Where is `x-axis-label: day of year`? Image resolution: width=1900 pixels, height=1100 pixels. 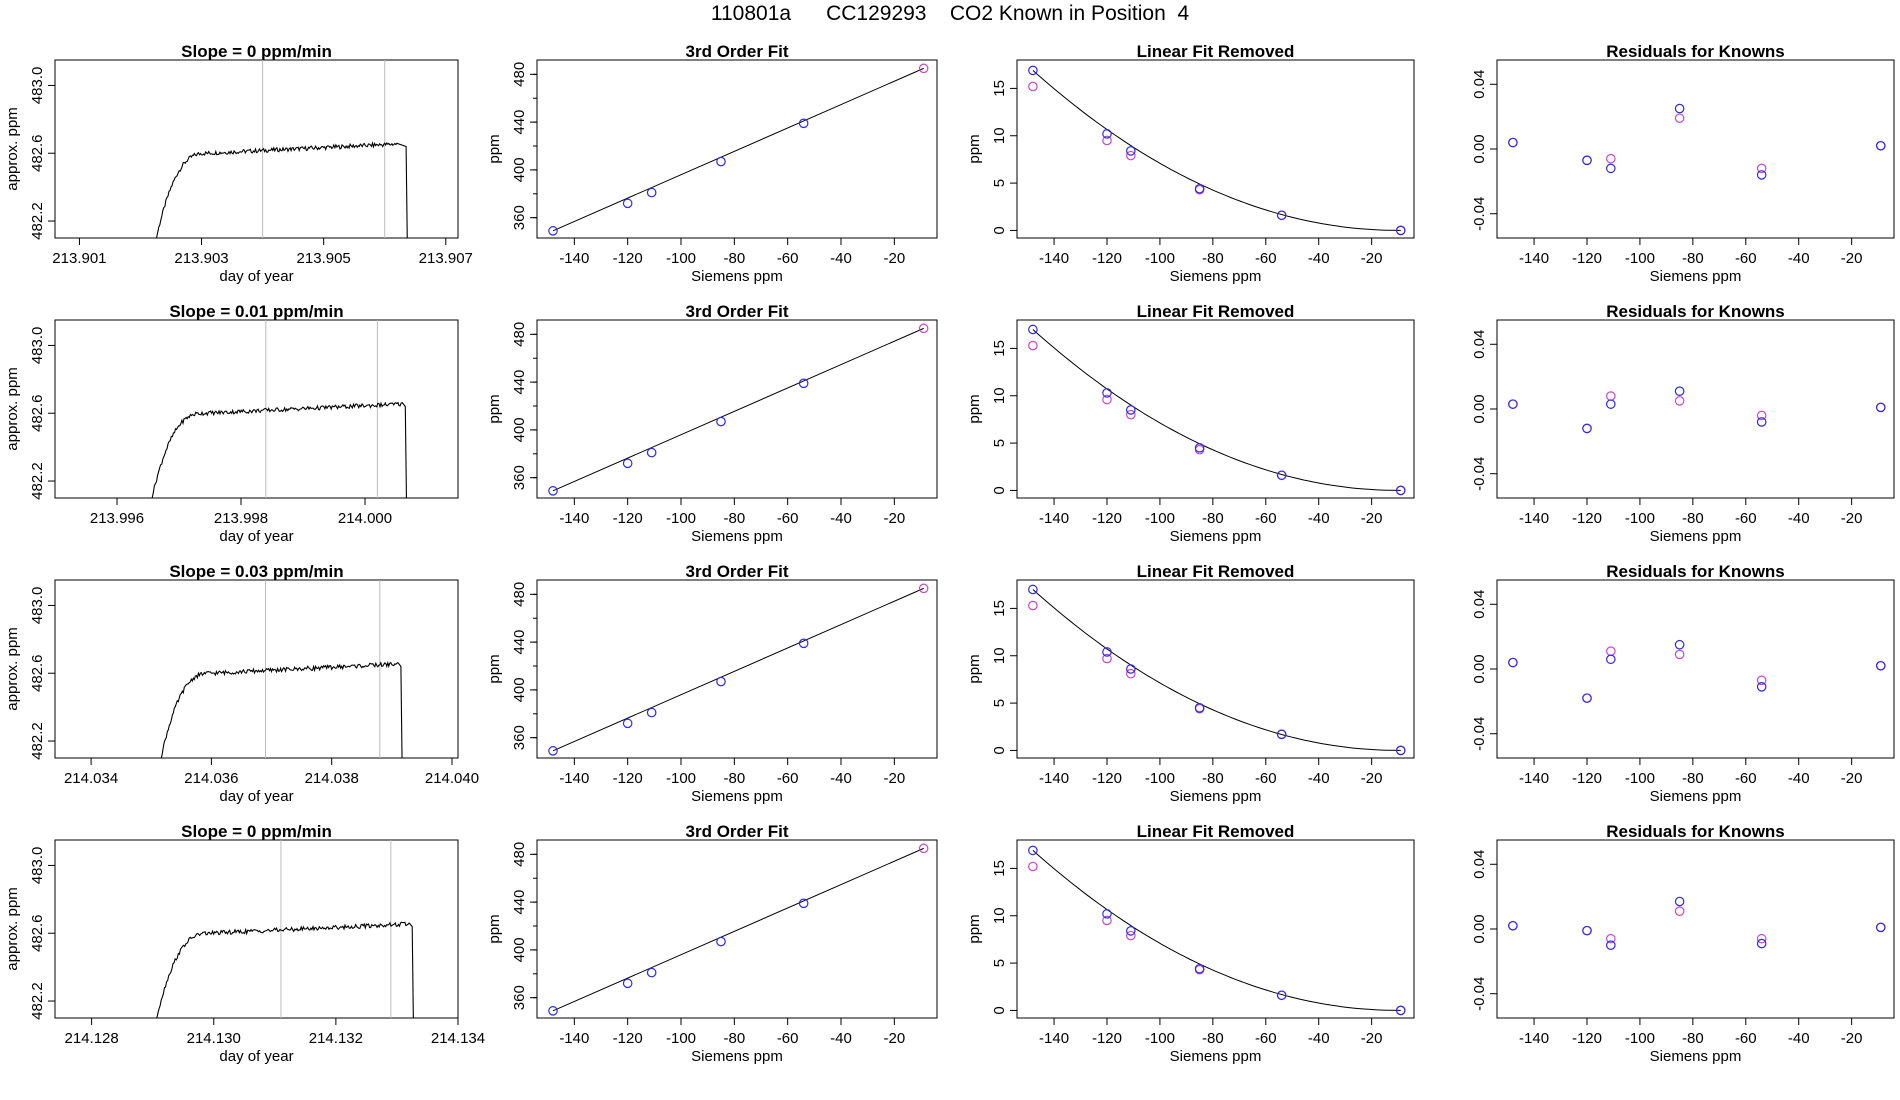
x-axis-label: day of year is located at coordinates (256, 1056).